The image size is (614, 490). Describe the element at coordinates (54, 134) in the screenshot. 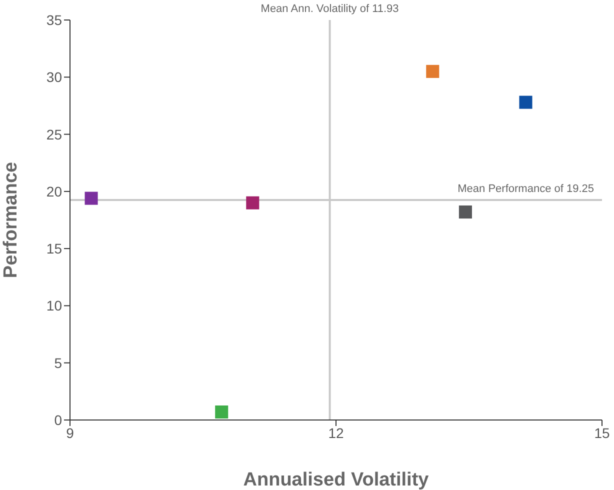

I see `y-tick-label: 25` at that location.